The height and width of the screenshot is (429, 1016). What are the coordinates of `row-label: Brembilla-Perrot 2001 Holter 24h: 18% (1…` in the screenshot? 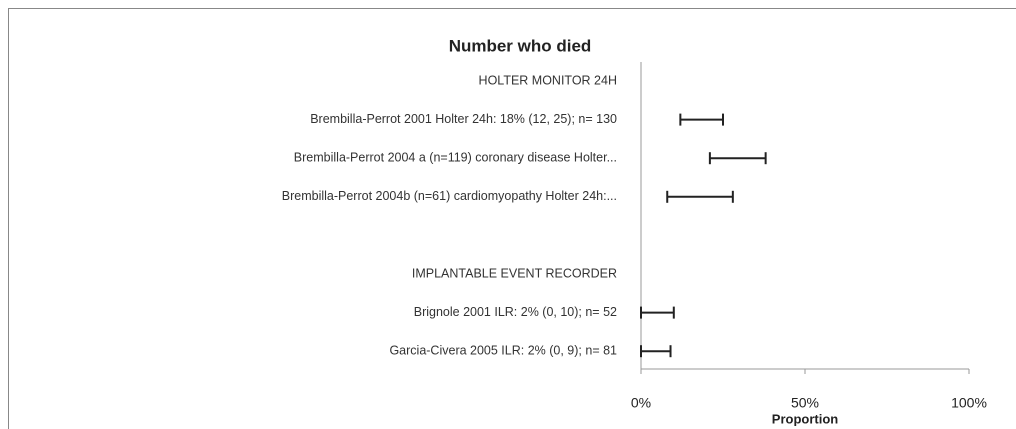 It's located at (463, 119).